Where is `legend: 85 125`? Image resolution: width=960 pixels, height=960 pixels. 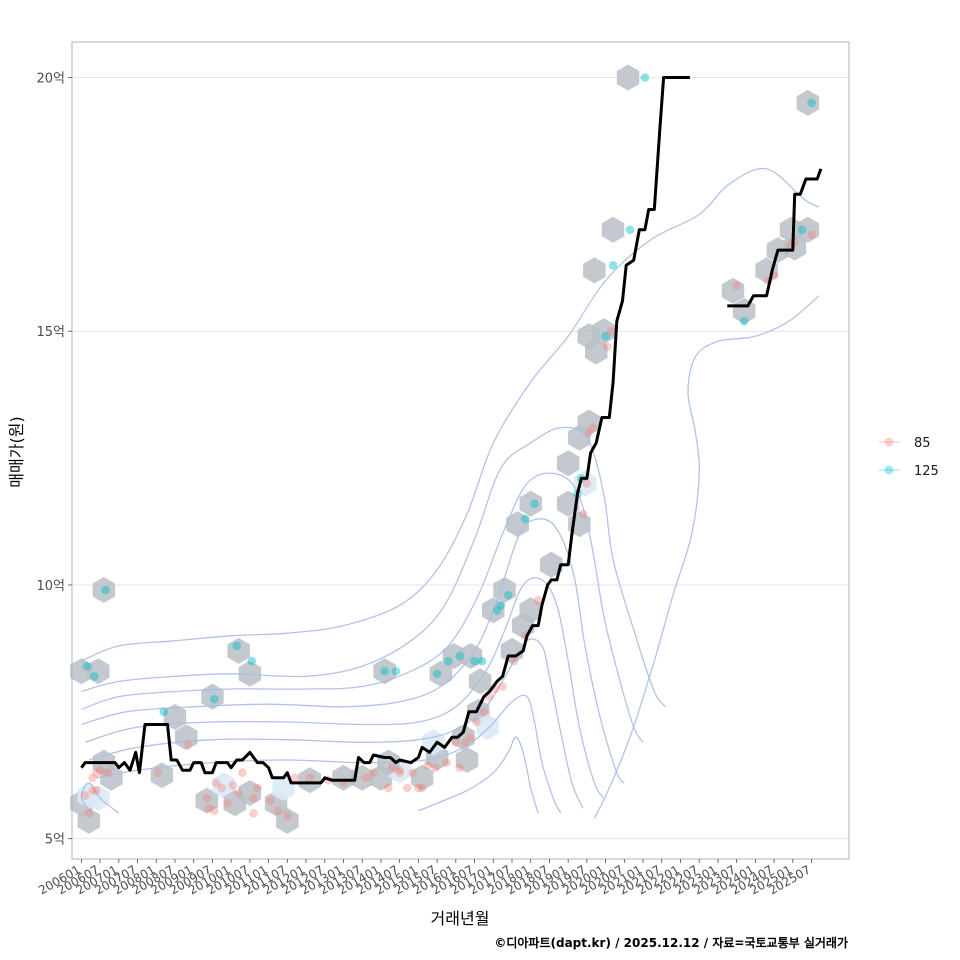 legend: 85 125 is located at coordinates (909, 457).